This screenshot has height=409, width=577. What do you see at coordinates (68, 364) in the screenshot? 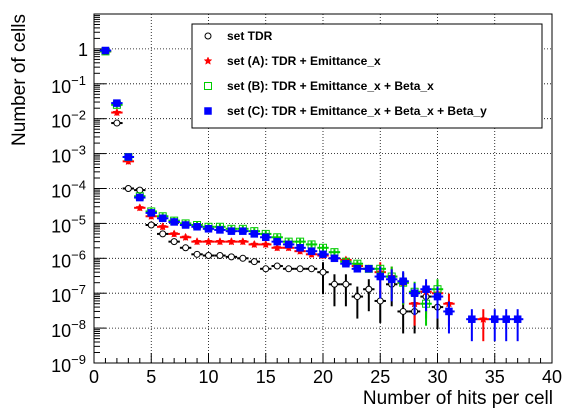
I see `y-tick-label: 10⁻⁹` at bounding box center [68, 364].